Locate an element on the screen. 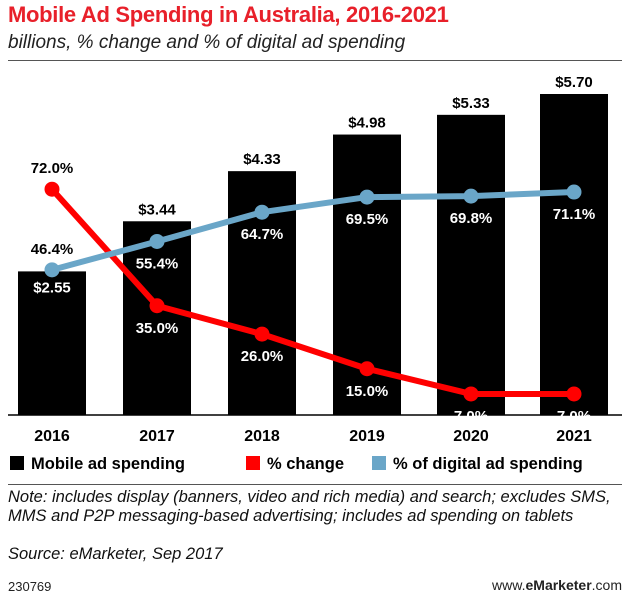 The width and height of the screenshot is (630, 603). pct-change-point-2020 is located at coordinates (471, 394).